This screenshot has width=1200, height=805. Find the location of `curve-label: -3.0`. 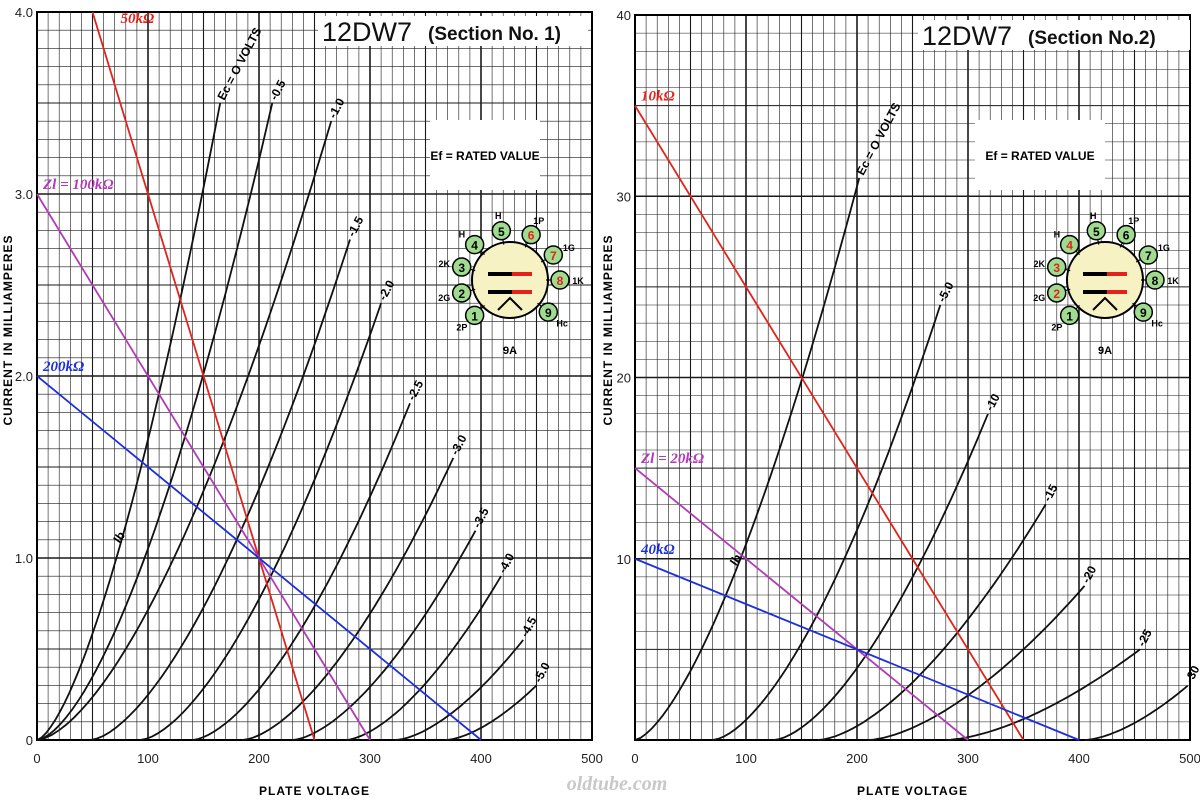

curve-label: -3.0 is located at coordinates (459, 444).